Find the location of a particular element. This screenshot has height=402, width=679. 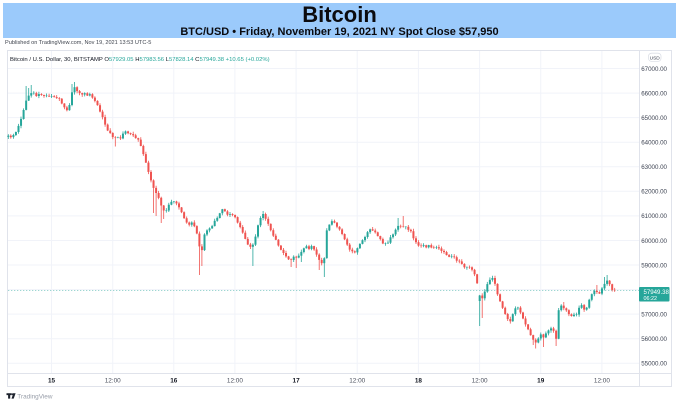

svg-text: 60000.00 is located at coordinates (654, 241).